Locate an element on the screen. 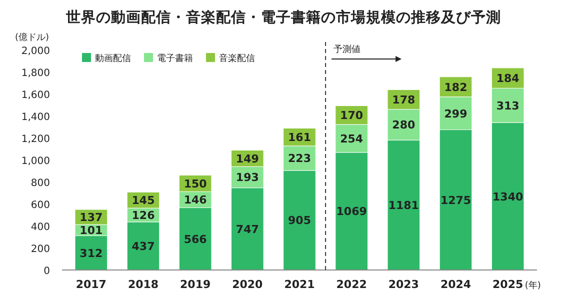 Image resolution: width=567 pixels, height=302 pixels. data-label: 146 is located at coordinates (196, 200).